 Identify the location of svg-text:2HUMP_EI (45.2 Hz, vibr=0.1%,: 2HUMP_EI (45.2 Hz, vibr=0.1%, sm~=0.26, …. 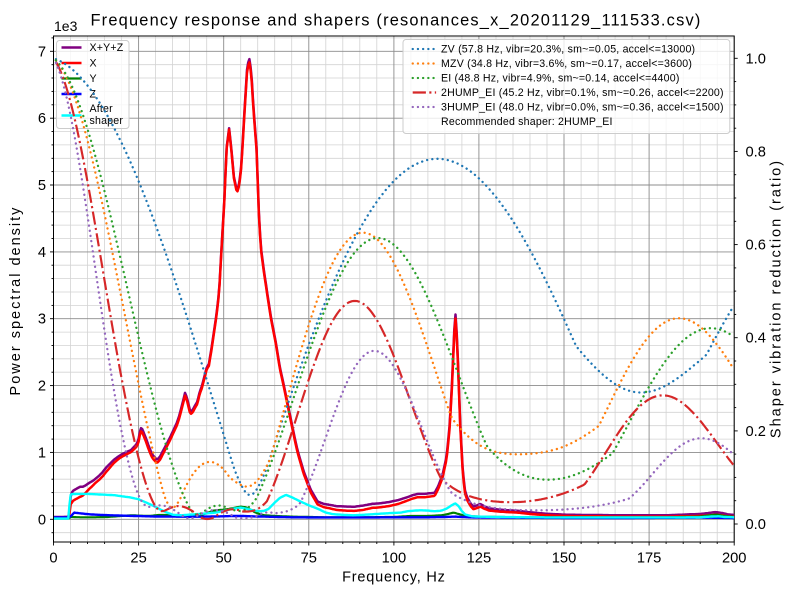
(582, 93).